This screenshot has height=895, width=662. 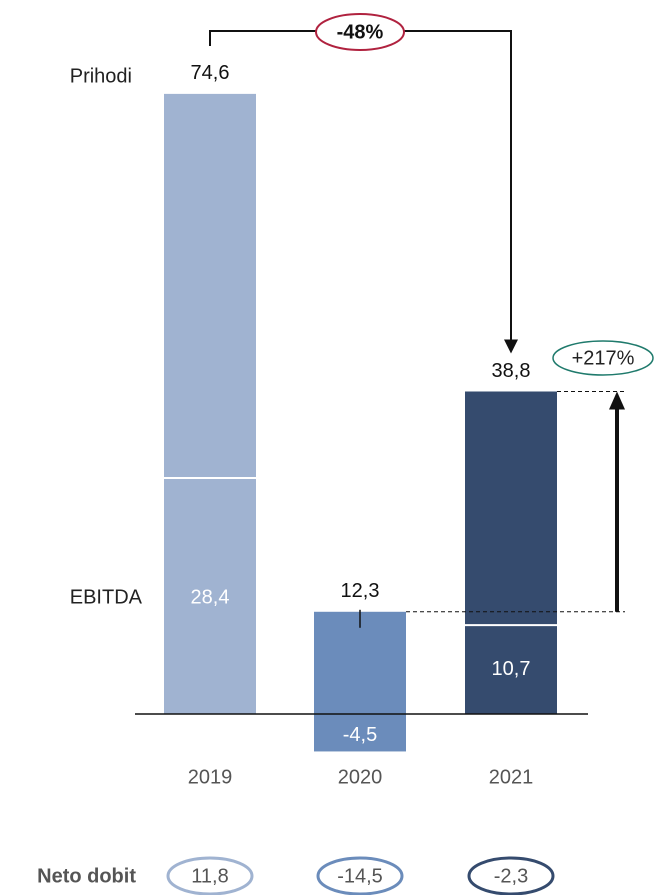 I want to click on series-label: EBITDA, so click(x=106, y=597).